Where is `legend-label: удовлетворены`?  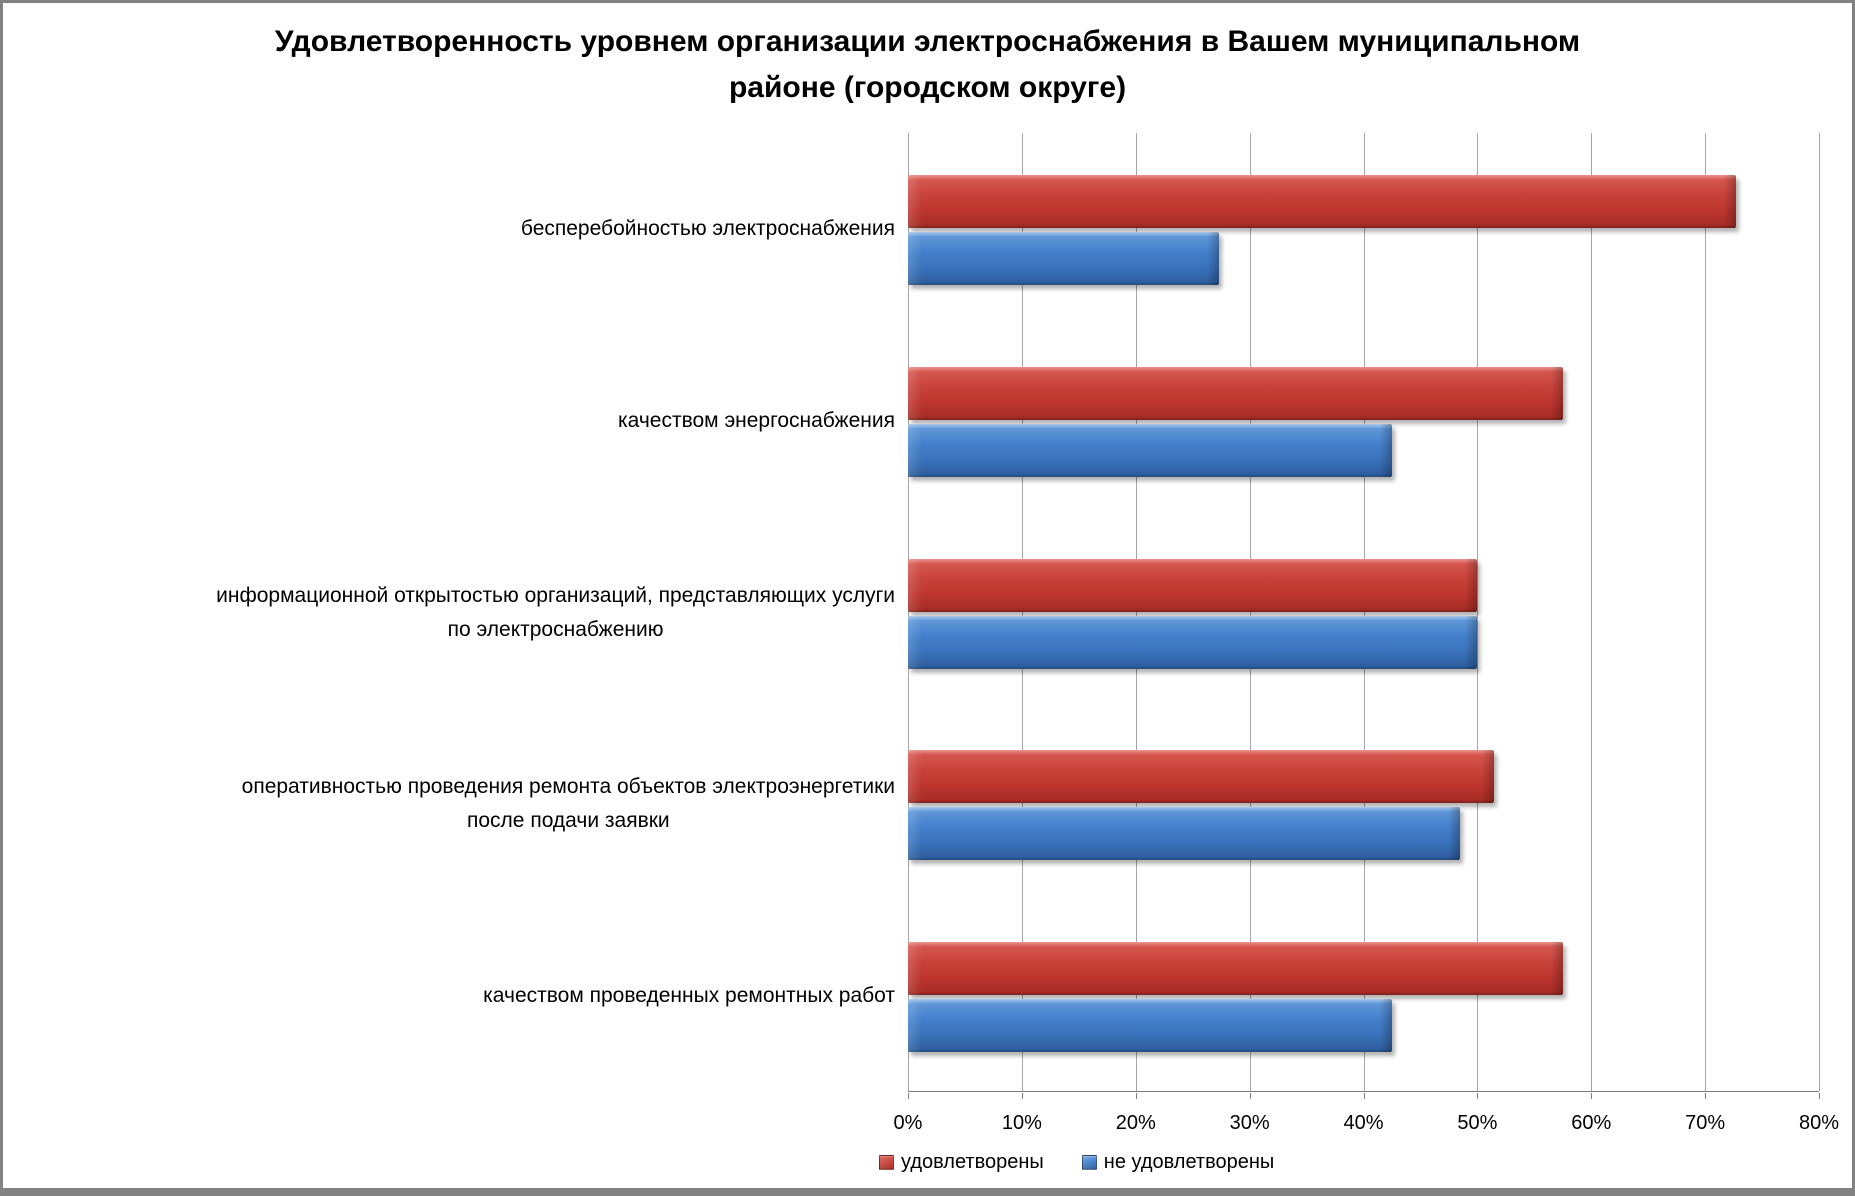 legend-label: удовлетворены is located at coordinates (972, 1162).